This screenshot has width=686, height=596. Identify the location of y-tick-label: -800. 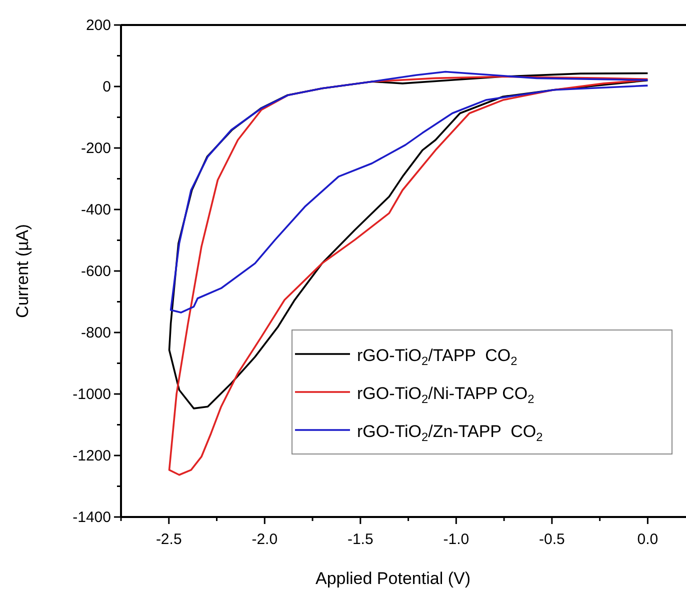
(95, 333).